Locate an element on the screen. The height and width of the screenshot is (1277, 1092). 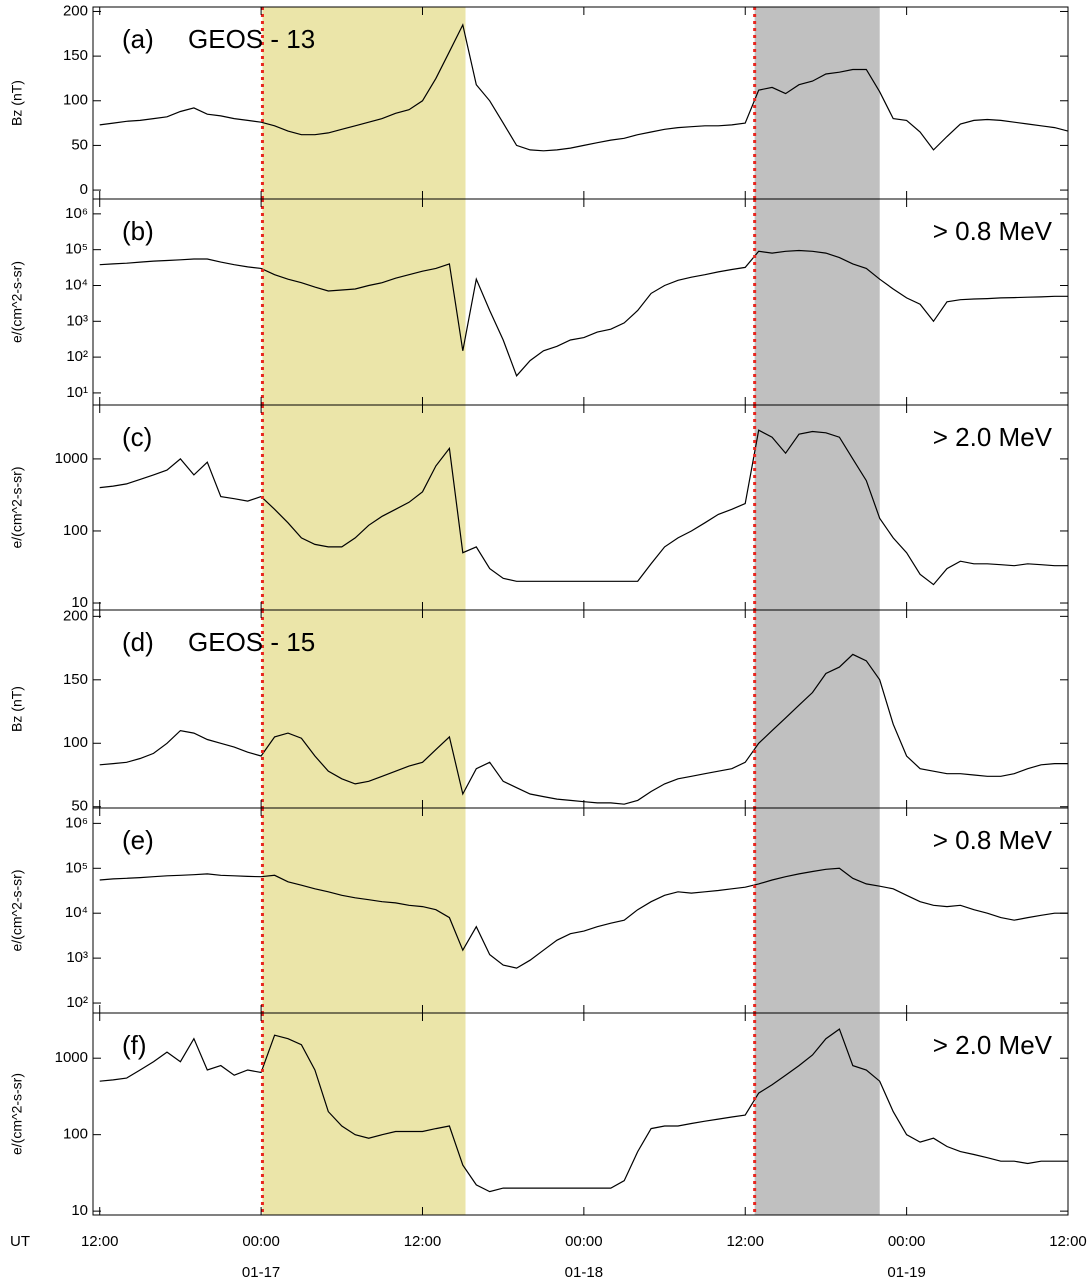
panel-title: GEOS - 13 is located at coordinates (251, 39).